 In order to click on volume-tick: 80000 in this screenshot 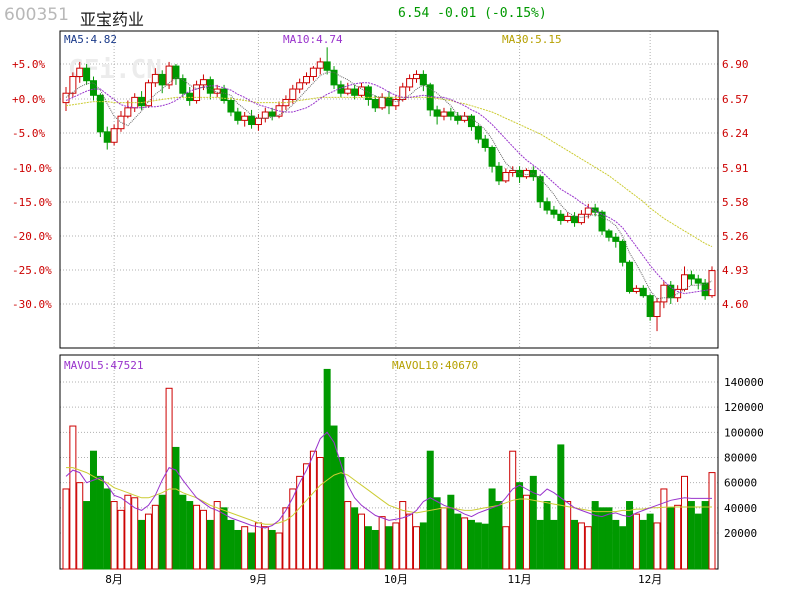, I will do `click(740, 458)`.